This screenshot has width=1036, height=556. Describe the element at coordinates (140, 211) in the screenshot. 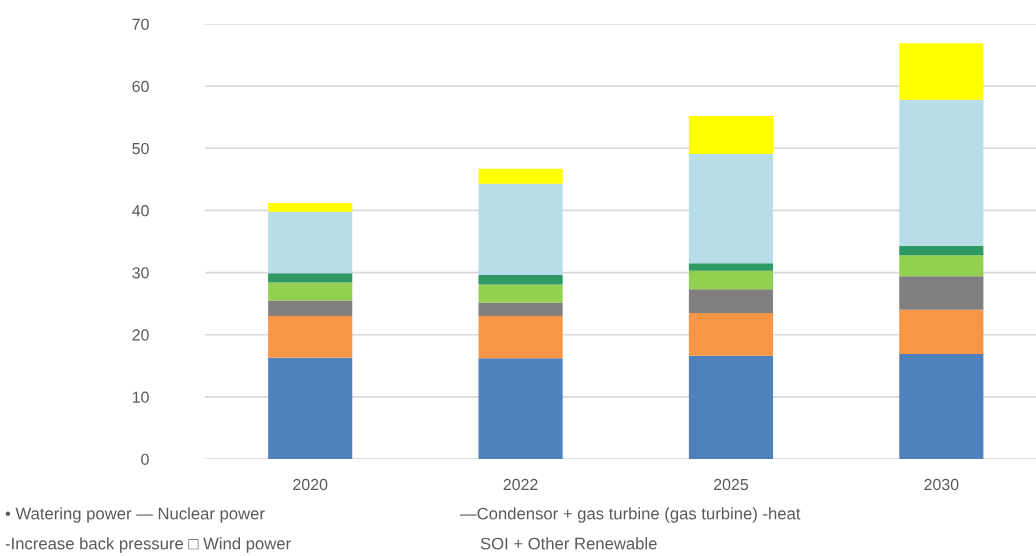

I see `y-tick-label: 40` at that location.